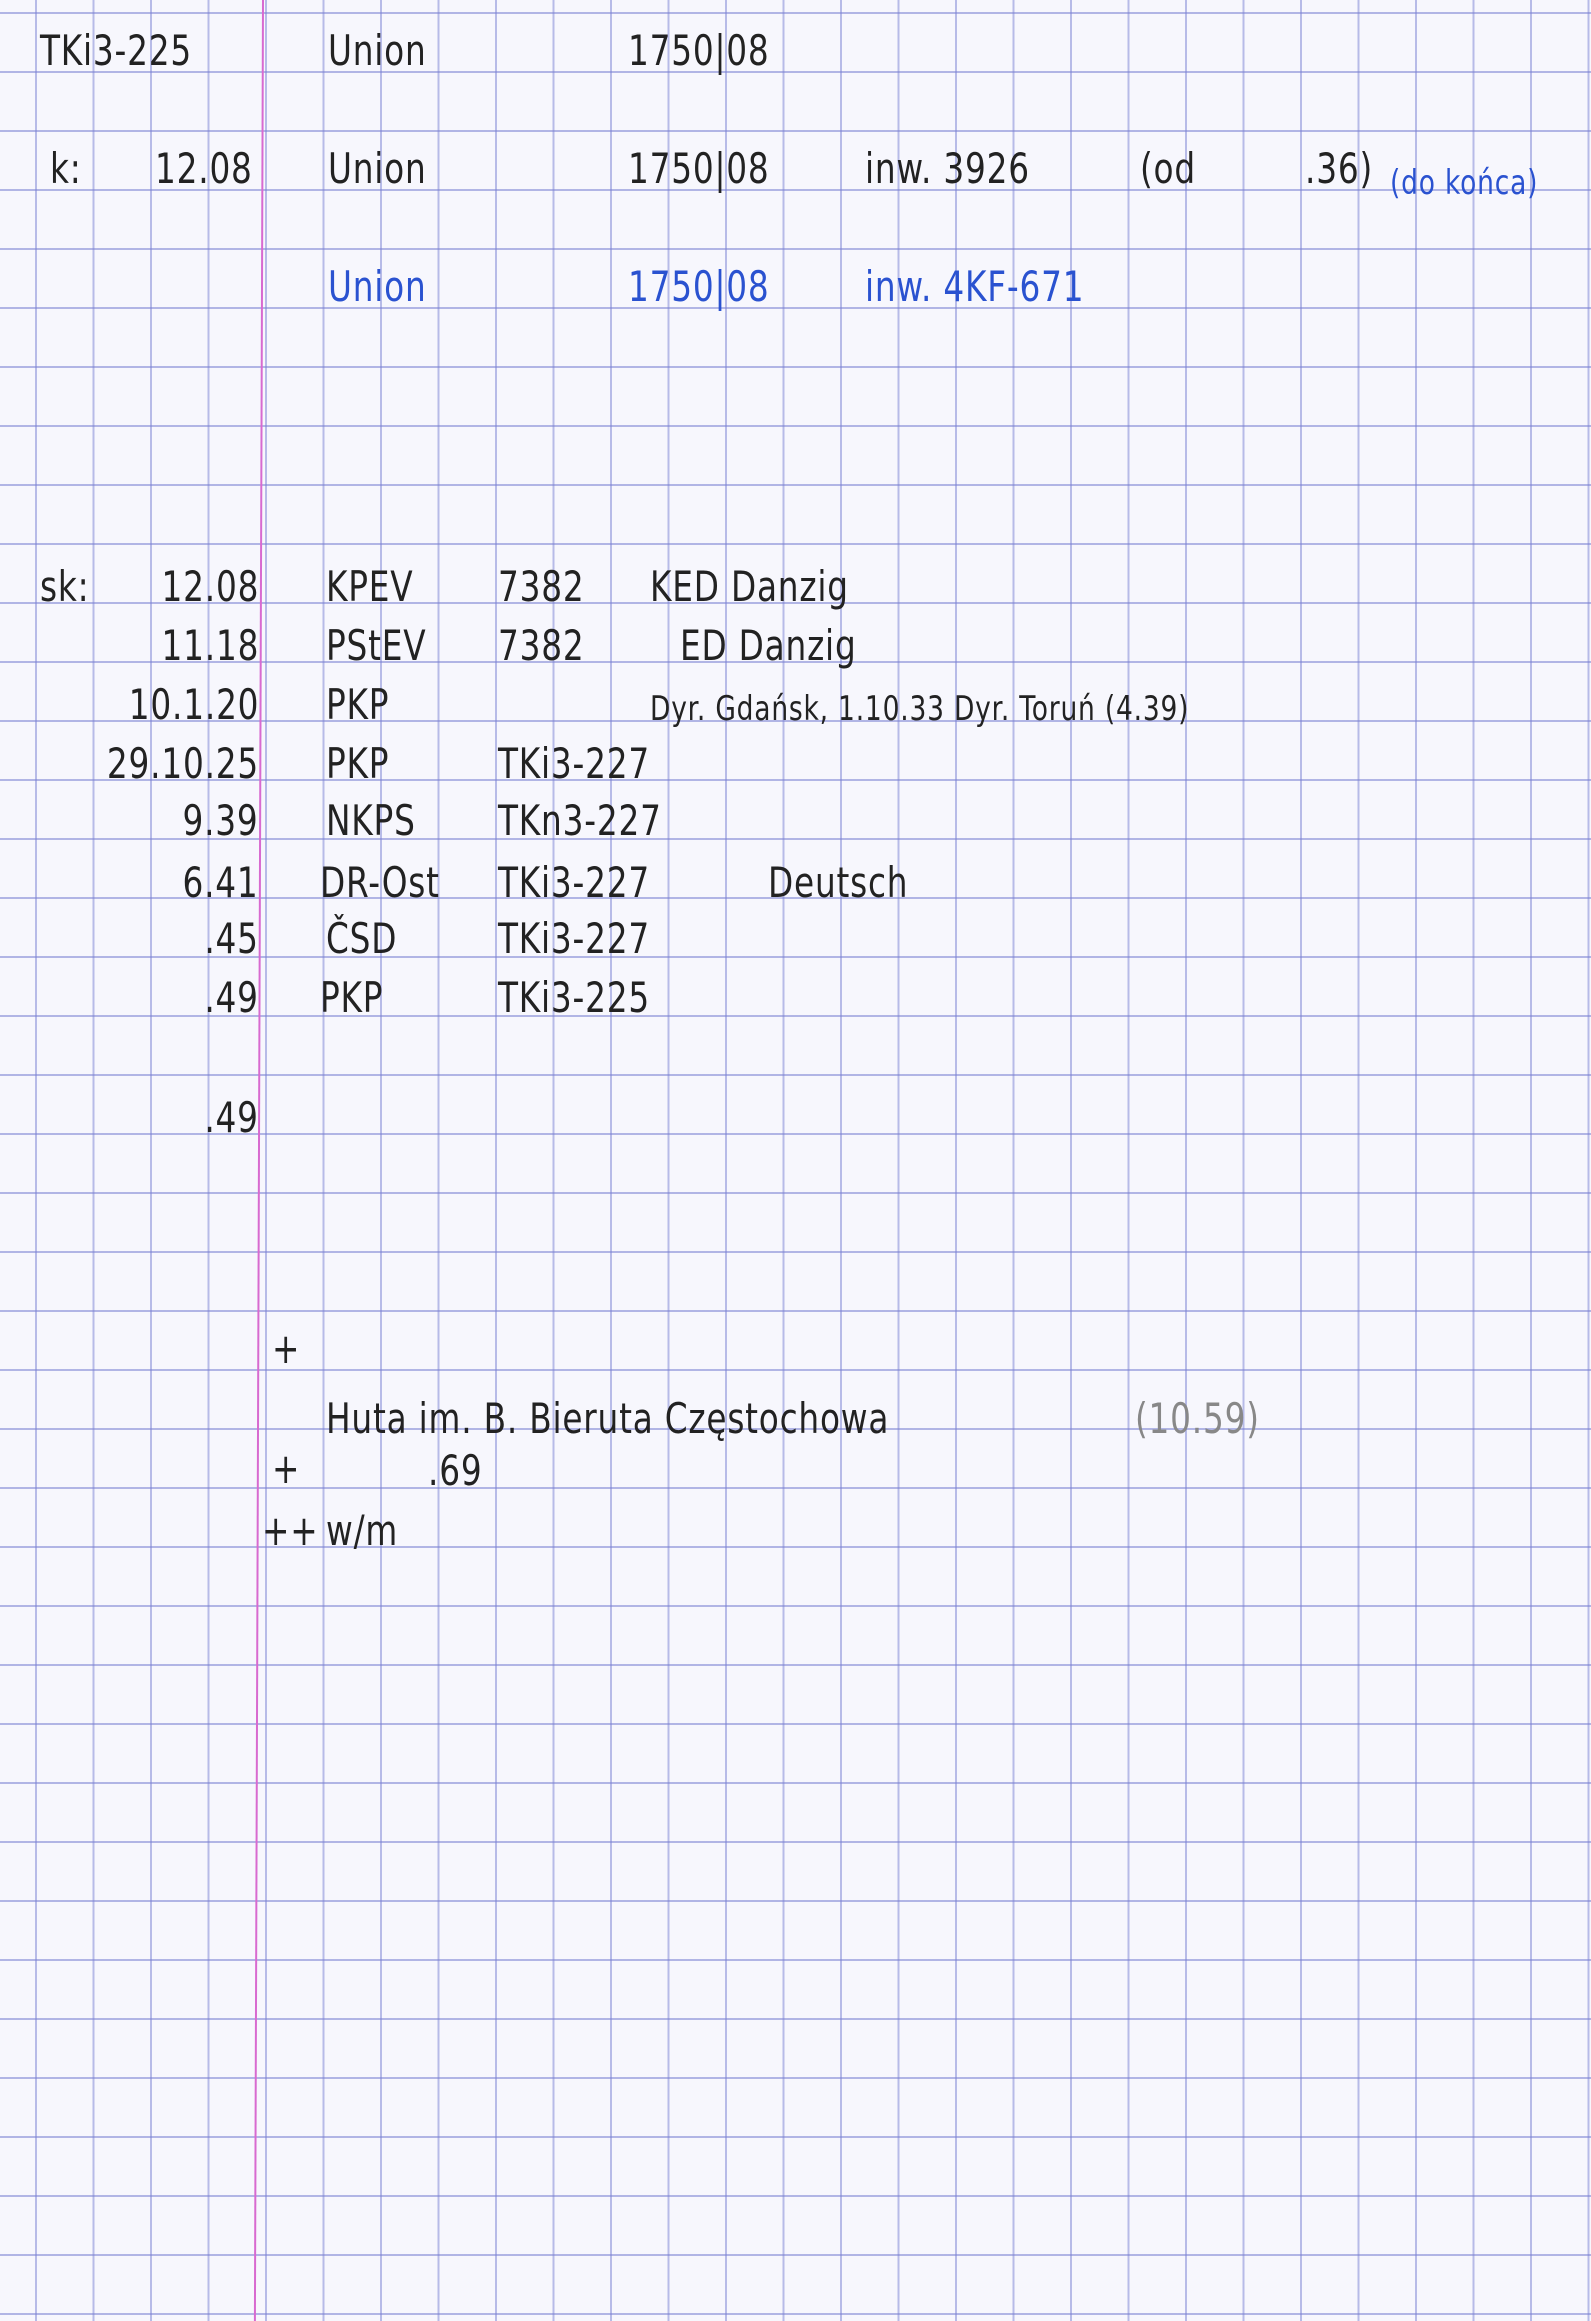  What do you see at coordinates (608, 1418) in the screenshot?
I see `industrial-user: Huta im. B. Bieruta Częstochowa` at bounding box center [608, 1418].